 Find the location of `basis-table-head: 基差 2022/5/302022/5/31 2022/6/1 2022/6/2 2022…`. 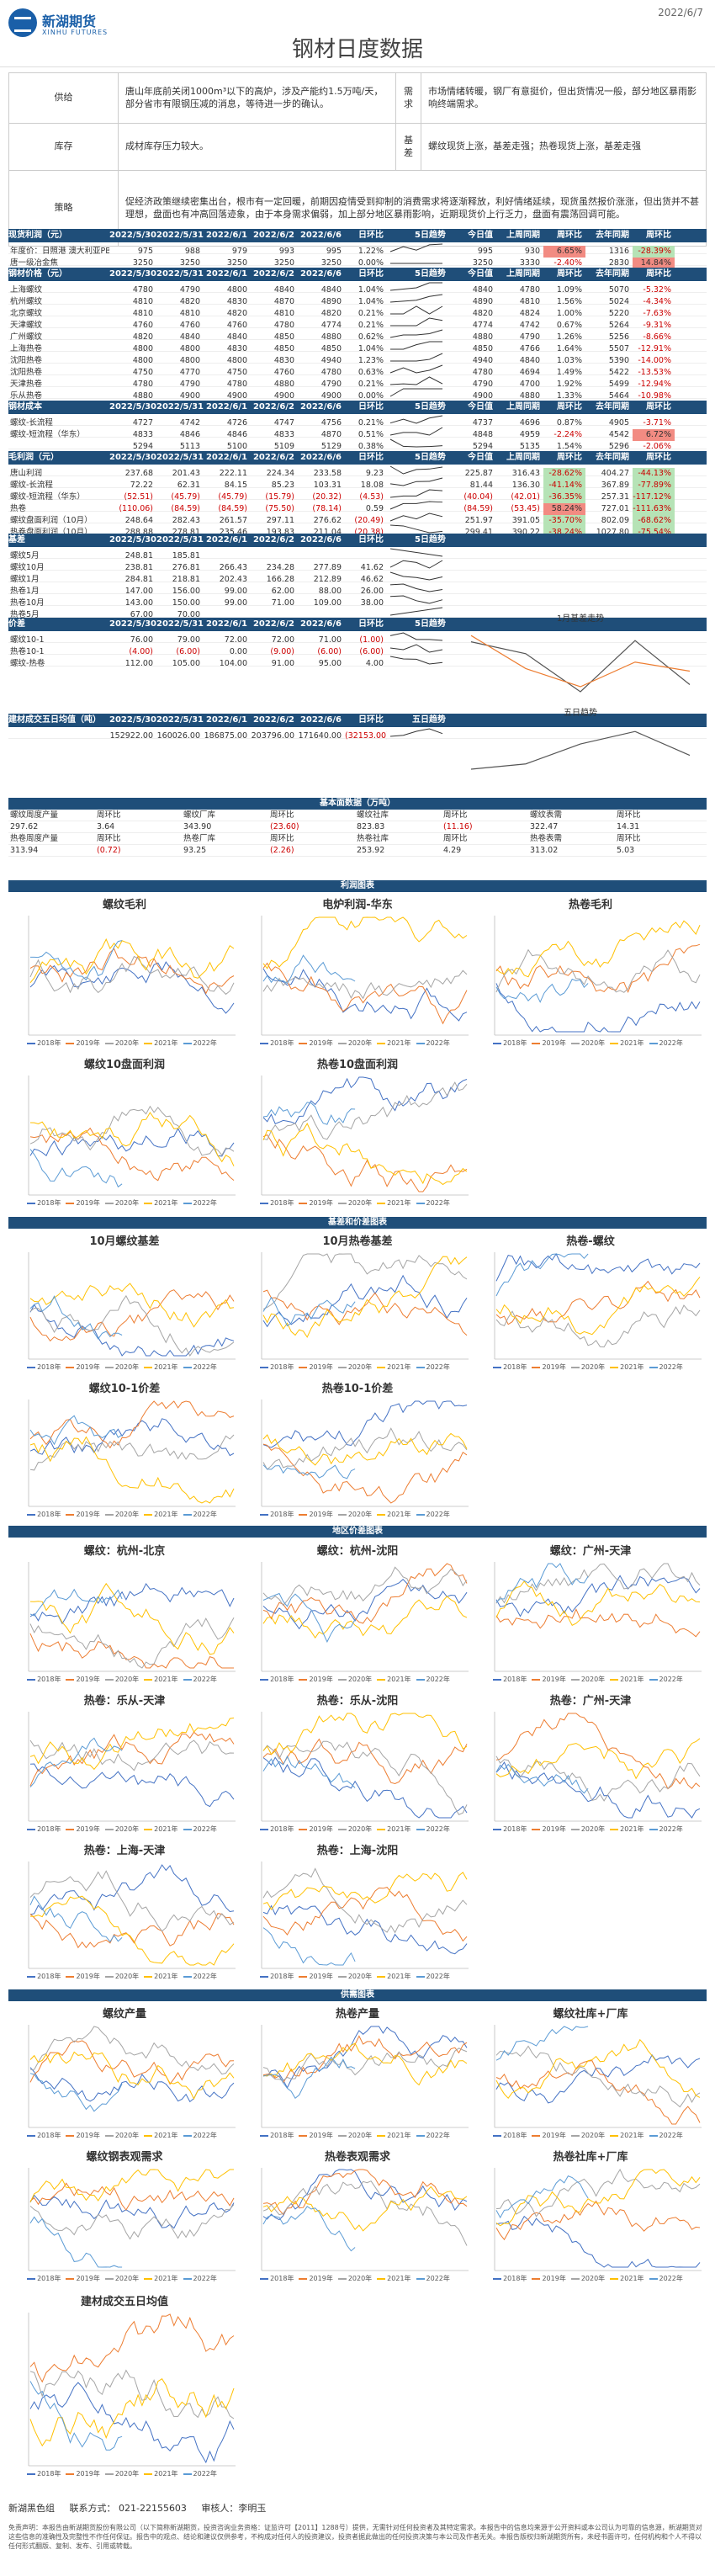

basis-table-head: 基差 2022/5/302022/5/31 2022/6/1 2022/6/2 2022… is located at coordinates (357, 541).